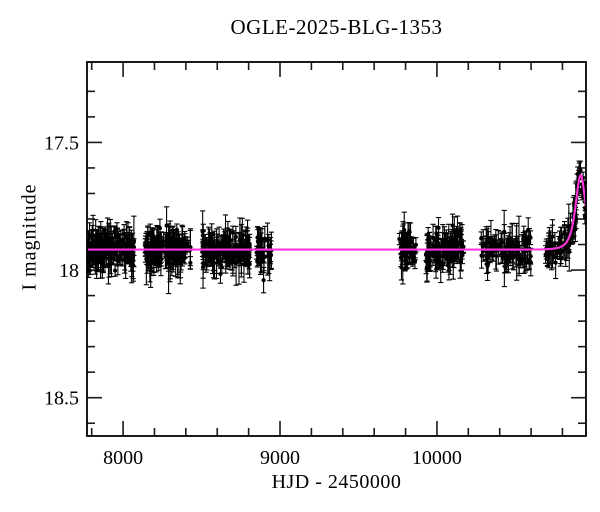 The image size is (600, 512). Describe the element at coordinates (61, 143) in the screenshot. I see `y-tick-label: 17.5` at that location.